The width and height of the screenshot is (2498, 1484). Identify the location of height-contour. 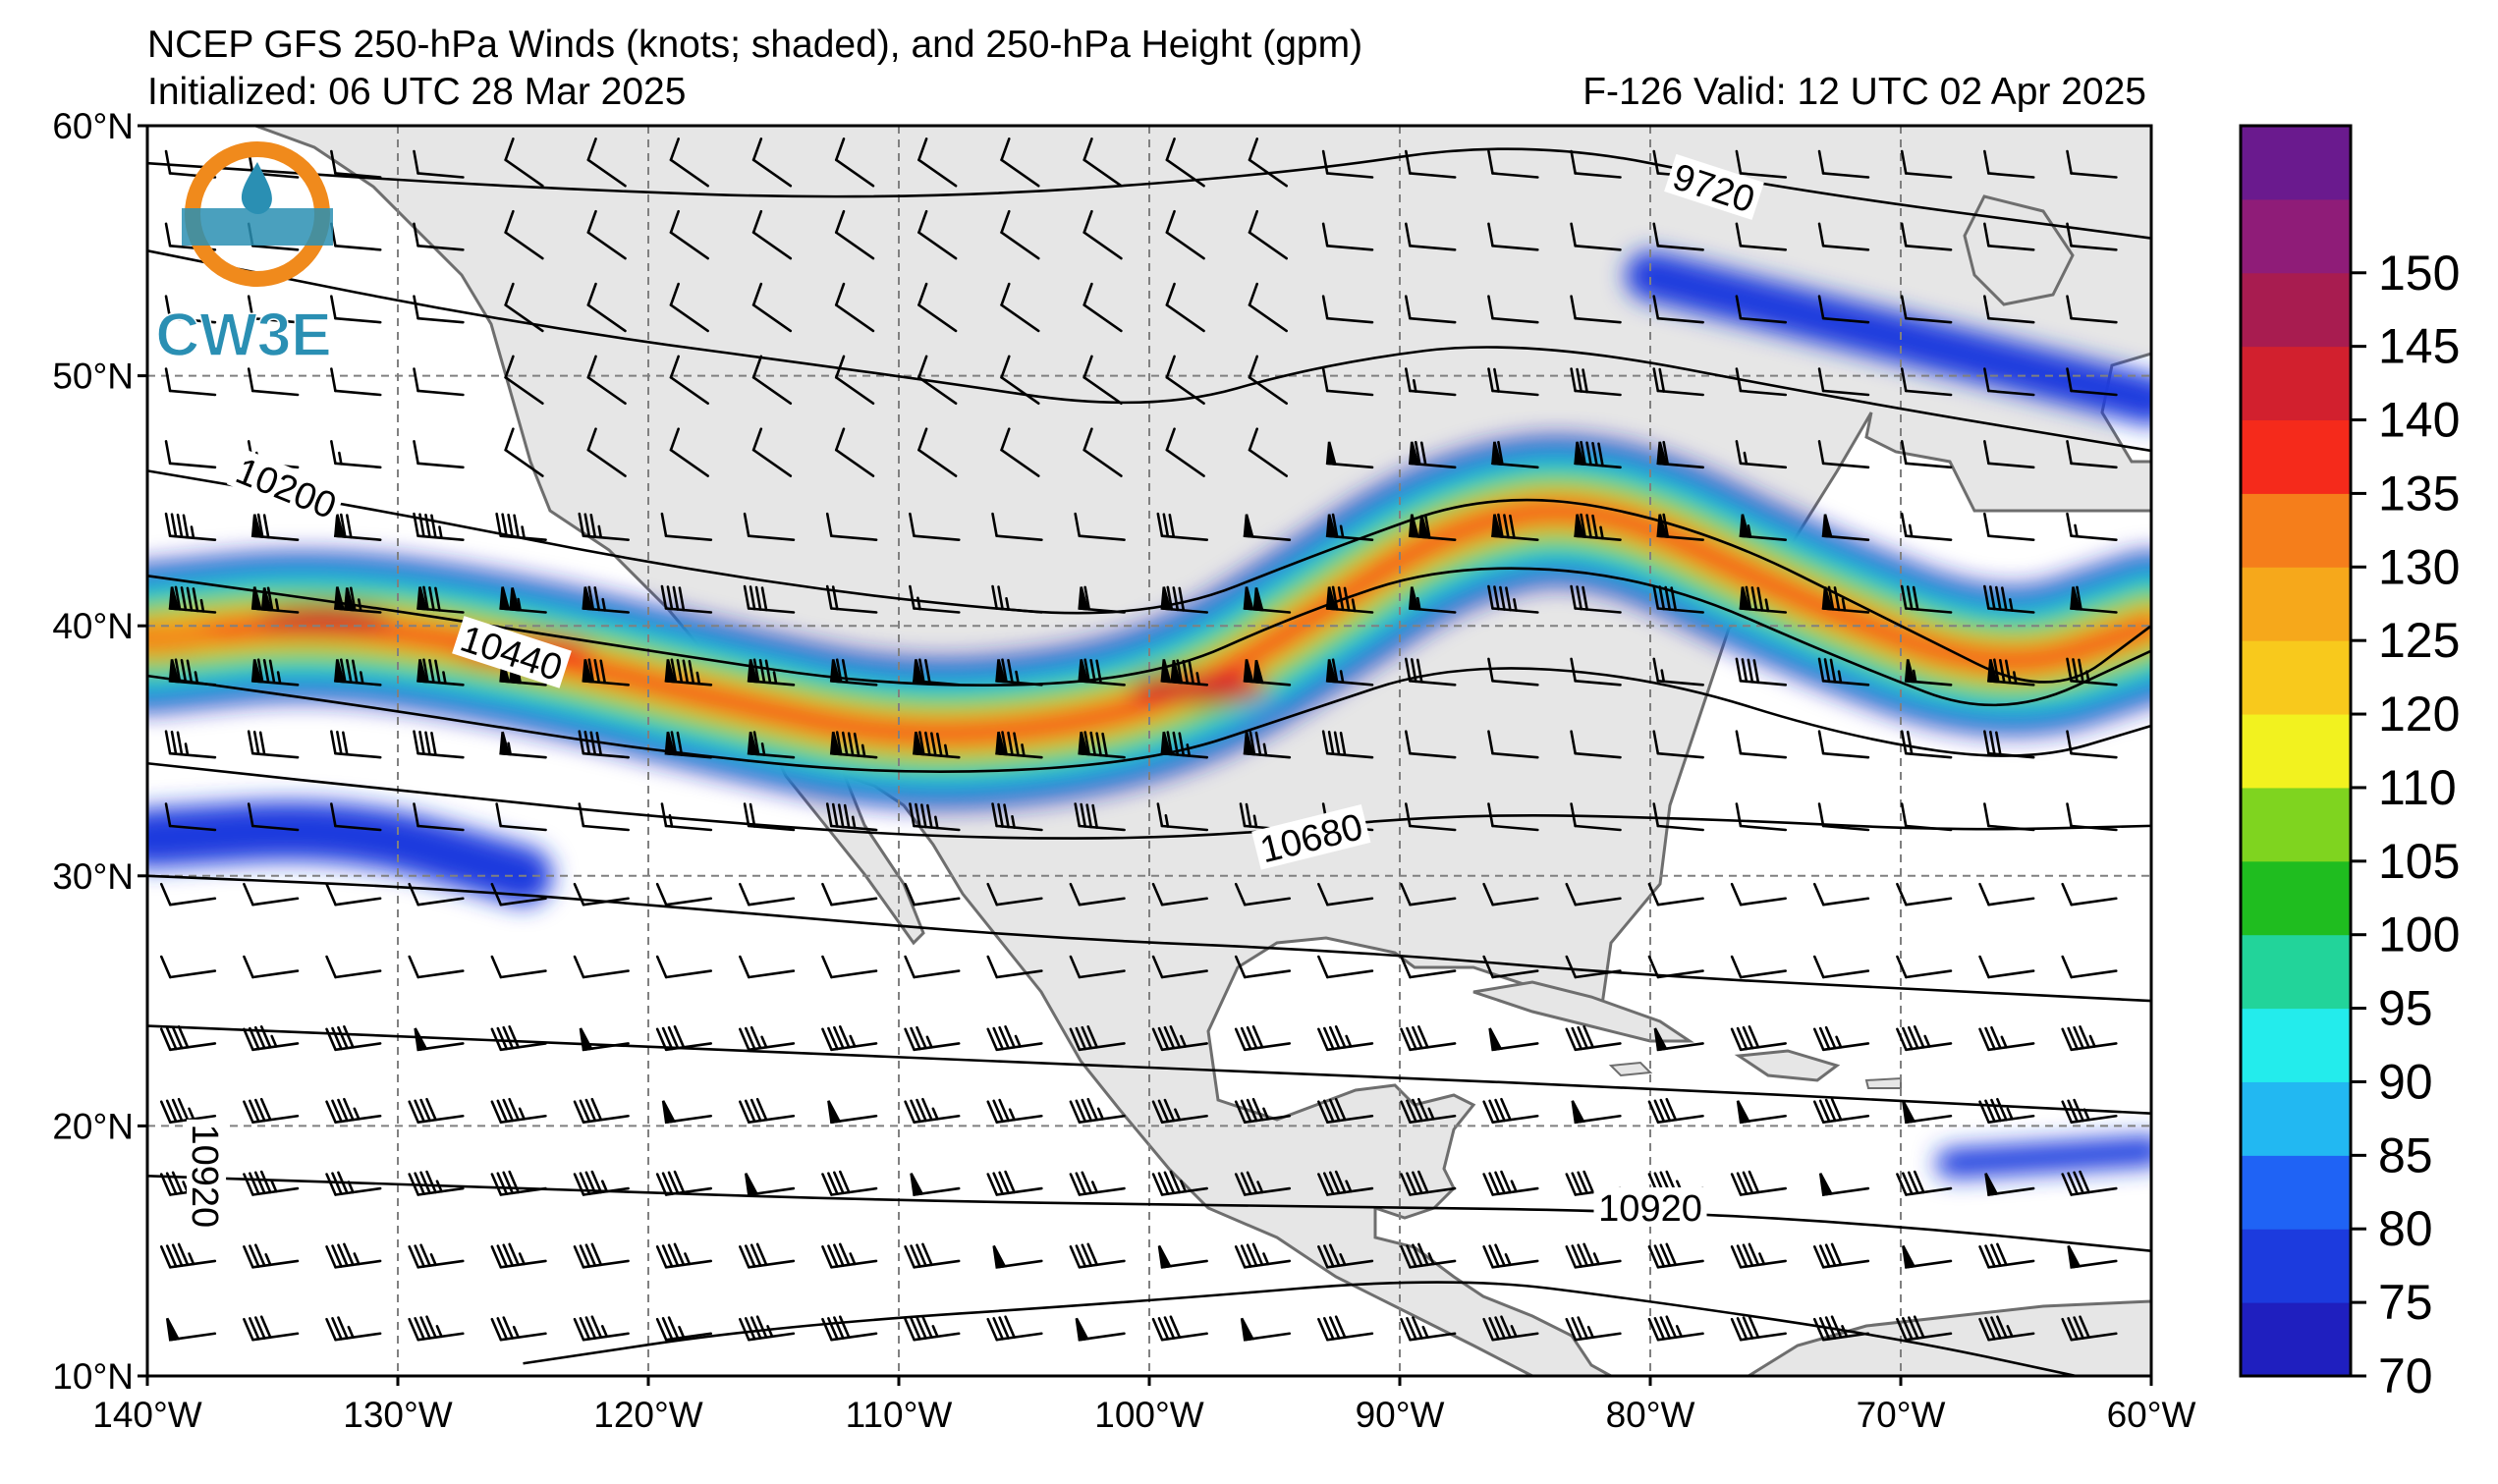
(1300, 1328).